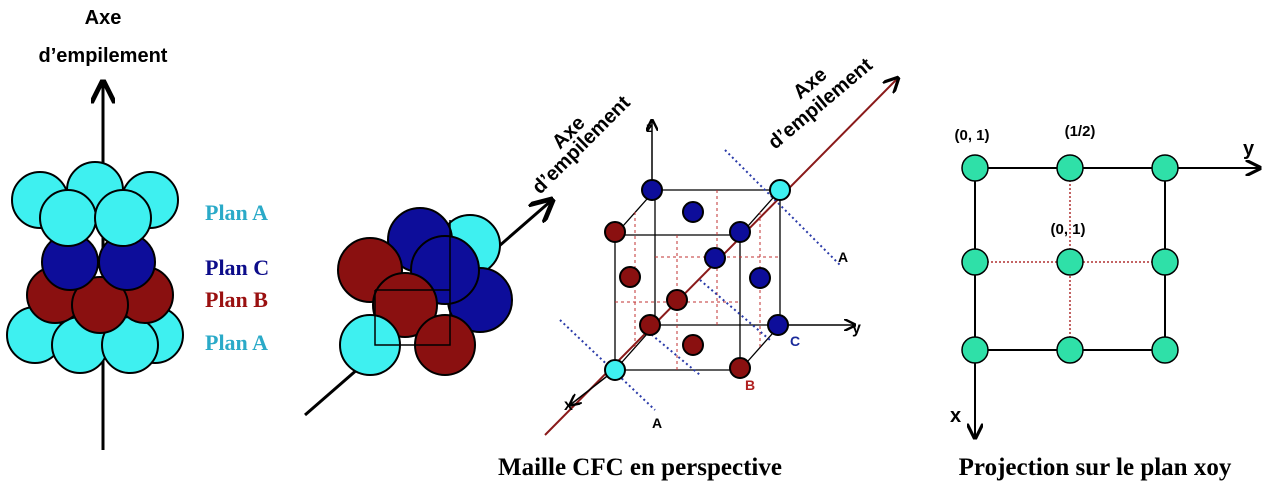 This screenshot has height=488, width=1276. Describe the element at coordinates (237, 267) in the screenshot. I see `plane-label: Plan C` at that location.